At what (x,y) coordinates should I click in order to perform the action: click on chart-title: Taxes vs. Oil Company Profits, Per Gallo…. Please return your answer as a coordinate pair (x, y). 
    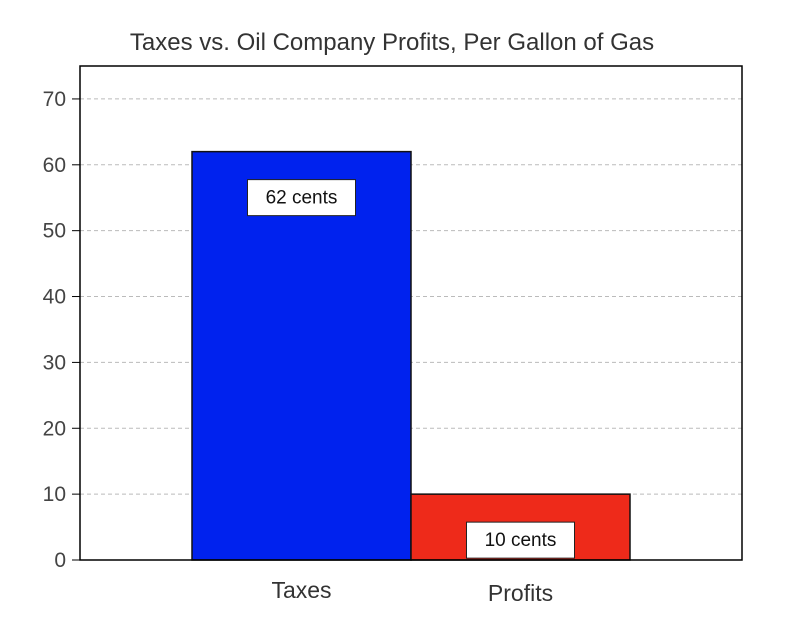
    Looking at the image, I should click on (392, 42).